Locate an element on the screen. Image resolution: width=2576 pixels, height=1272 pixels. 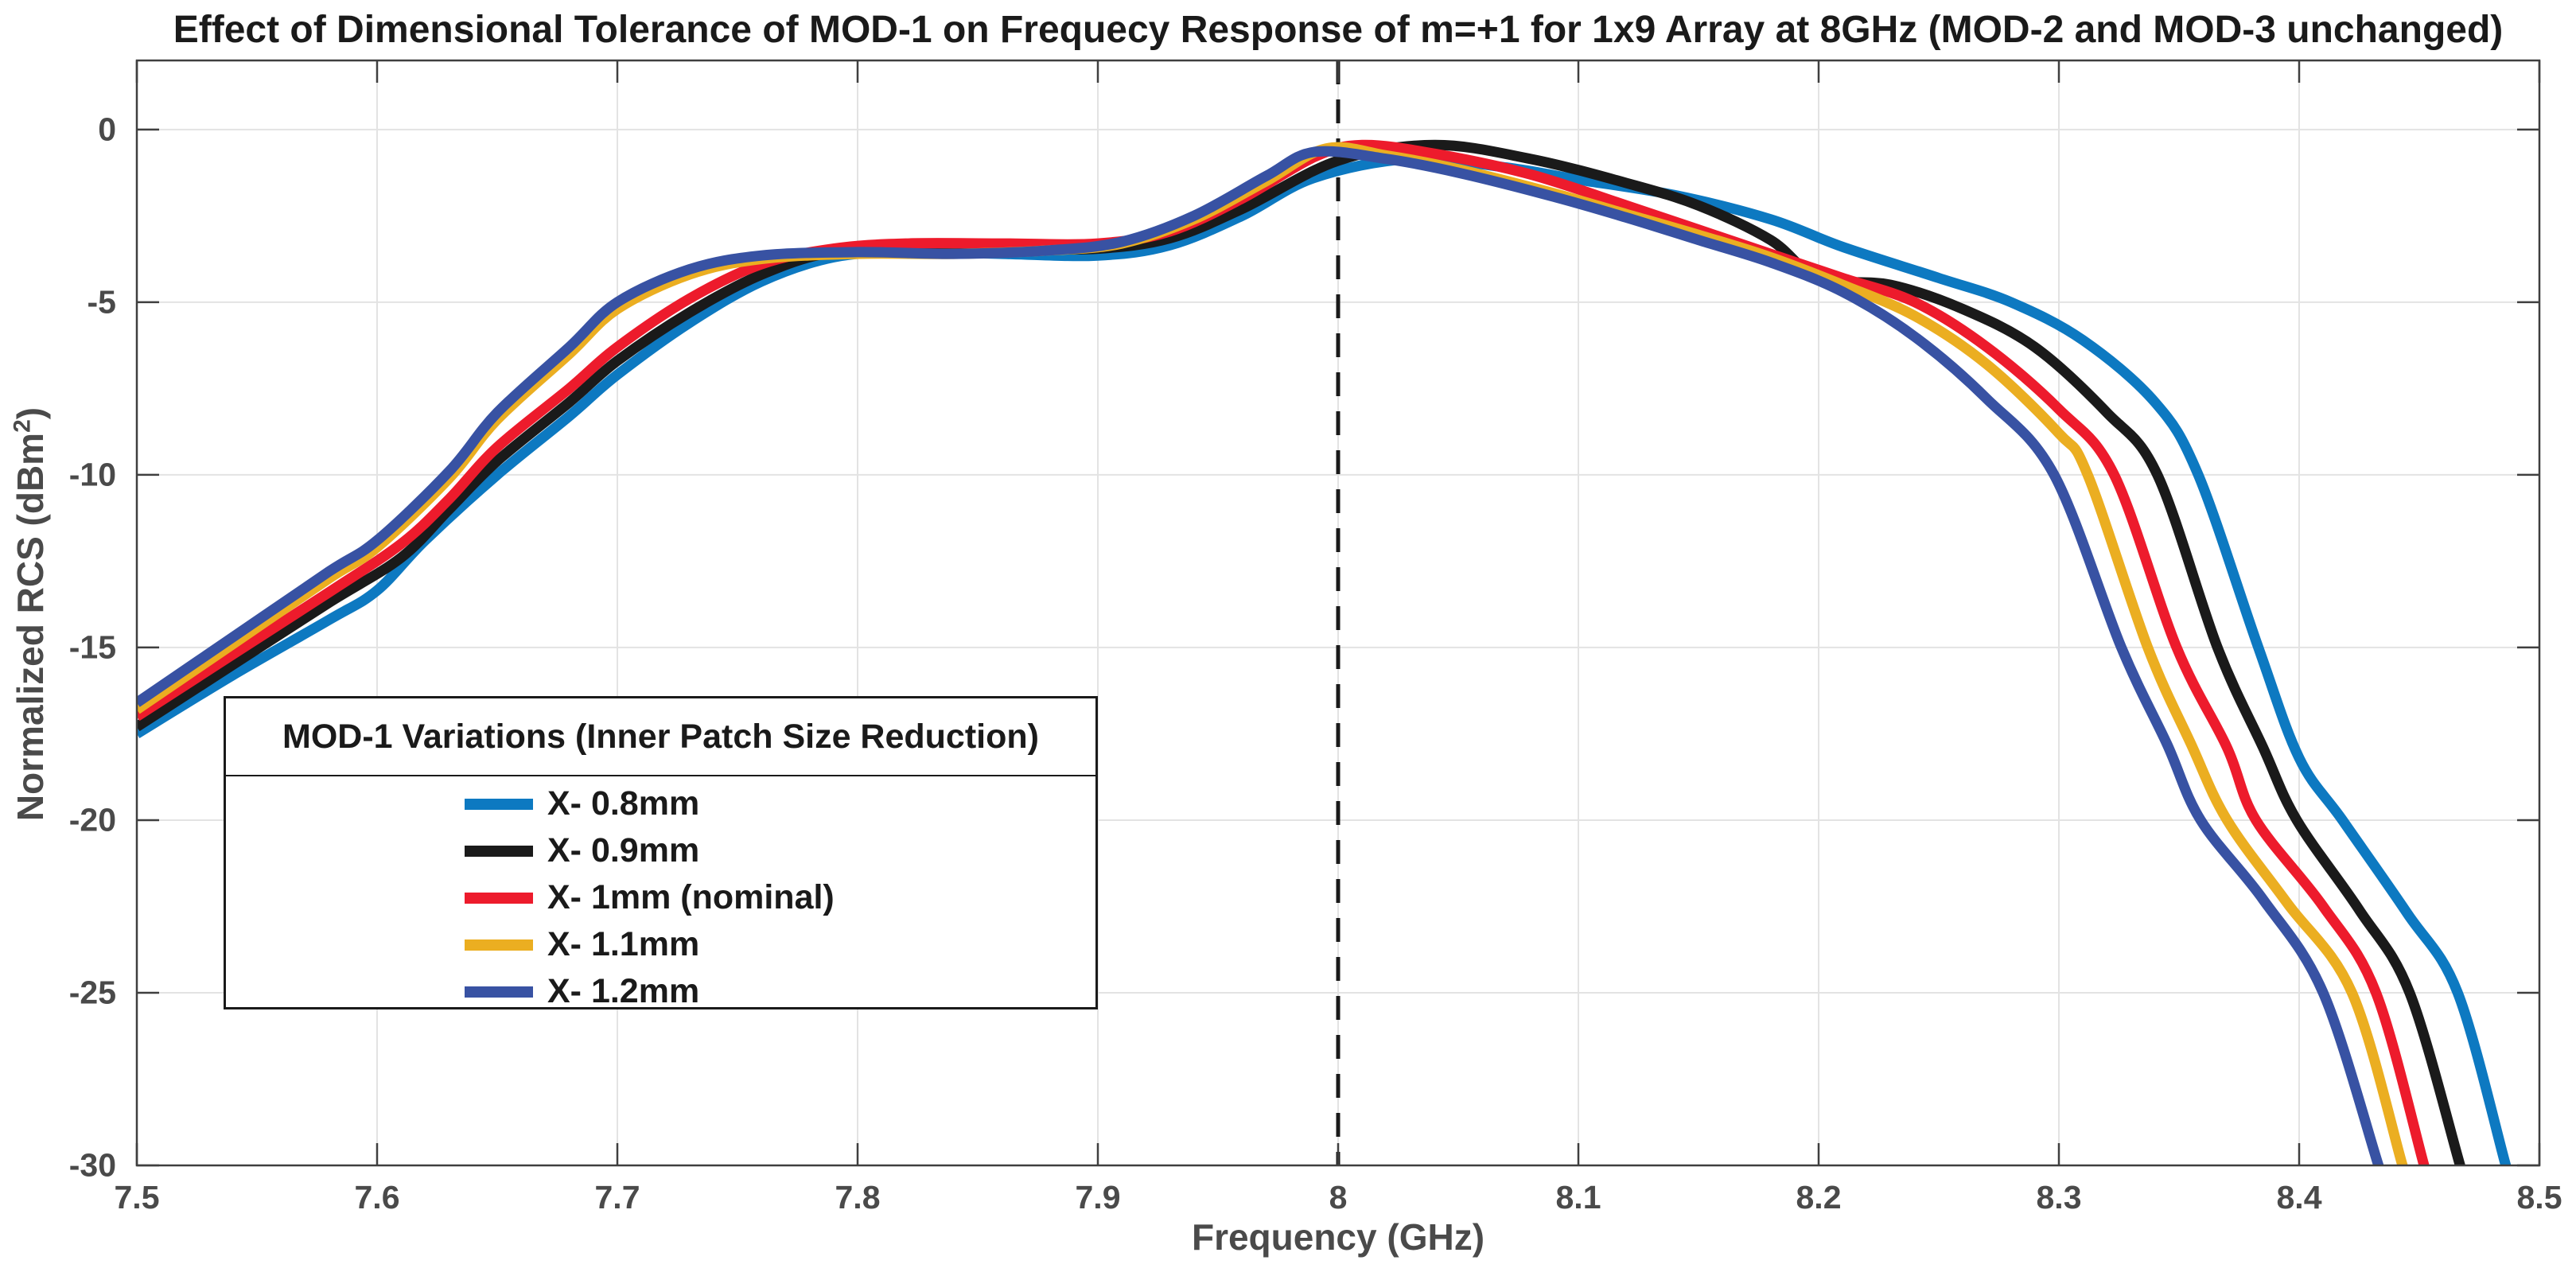
legend-item-1mm-nominal: X- 1mm (nominal) is located at coordinates (661, 897).